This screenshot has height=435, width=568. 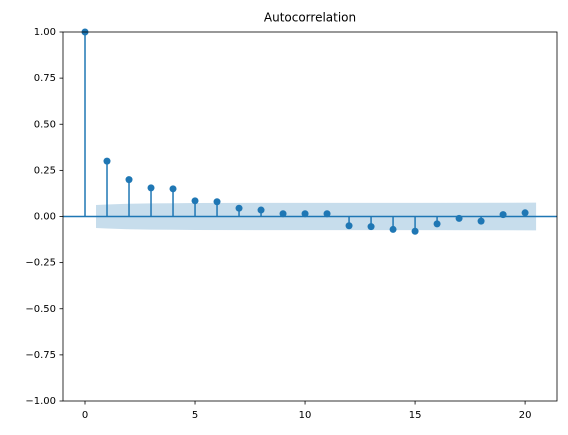 I want to click on x-tick-label: 5, so click(x=195, y=415).